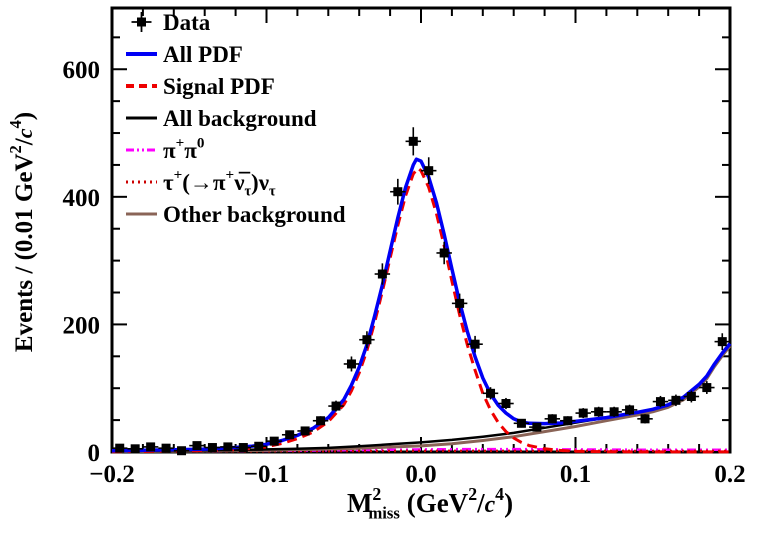 This screenshot has width=762, height=533. I want to click on x-tick-label: 0.1, so click(575, 474).